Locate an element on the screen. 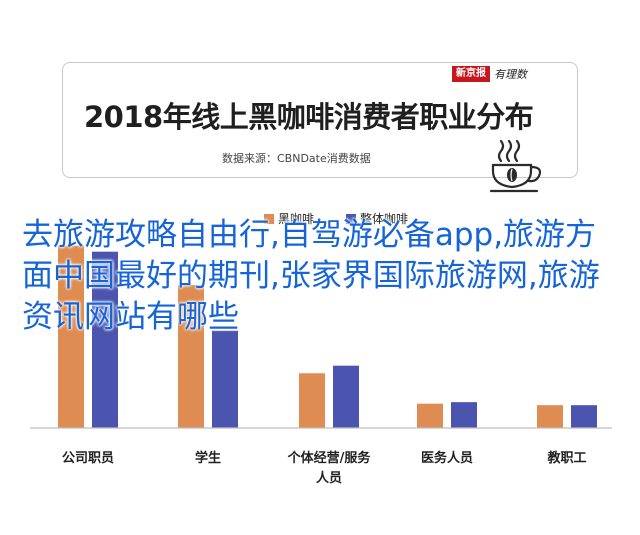 This screenshot has height=535, width=640. category-labels: 公司职员 学生 个体经营/服务人员 医务人员 教职工 is located at coordinates (324, 468).